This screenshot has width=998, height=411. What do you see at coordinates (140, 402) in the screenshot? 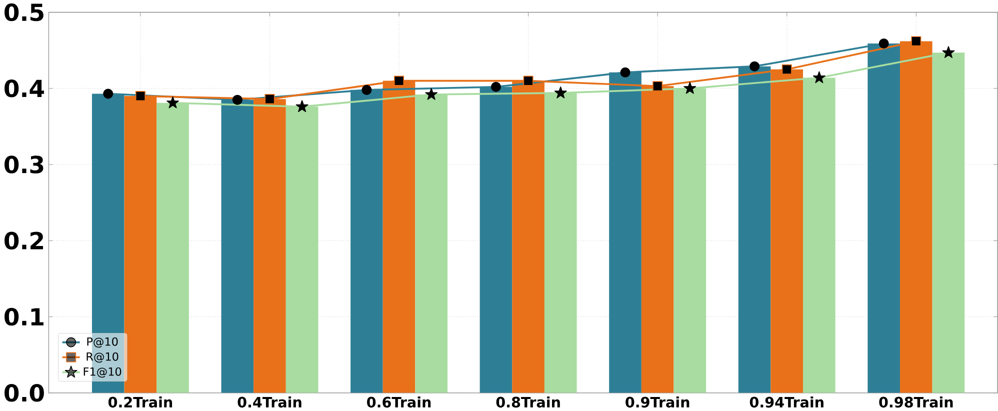
I see `x-tick-label: 0.2Train` at bounding box center [140, 402].